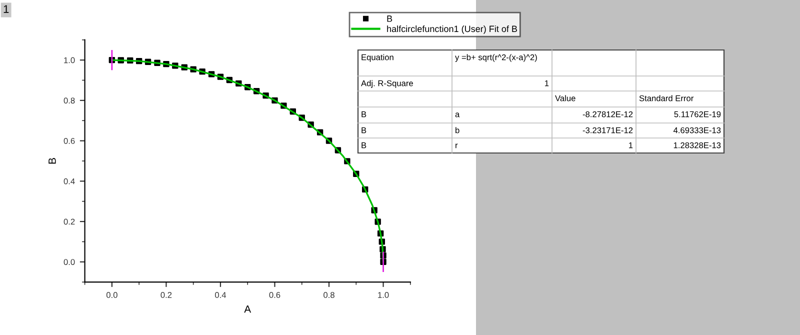  What do you see at coordinates (389, 19) in the screenshot?
I see `legend-label: B` at bounding box center [389, 19].